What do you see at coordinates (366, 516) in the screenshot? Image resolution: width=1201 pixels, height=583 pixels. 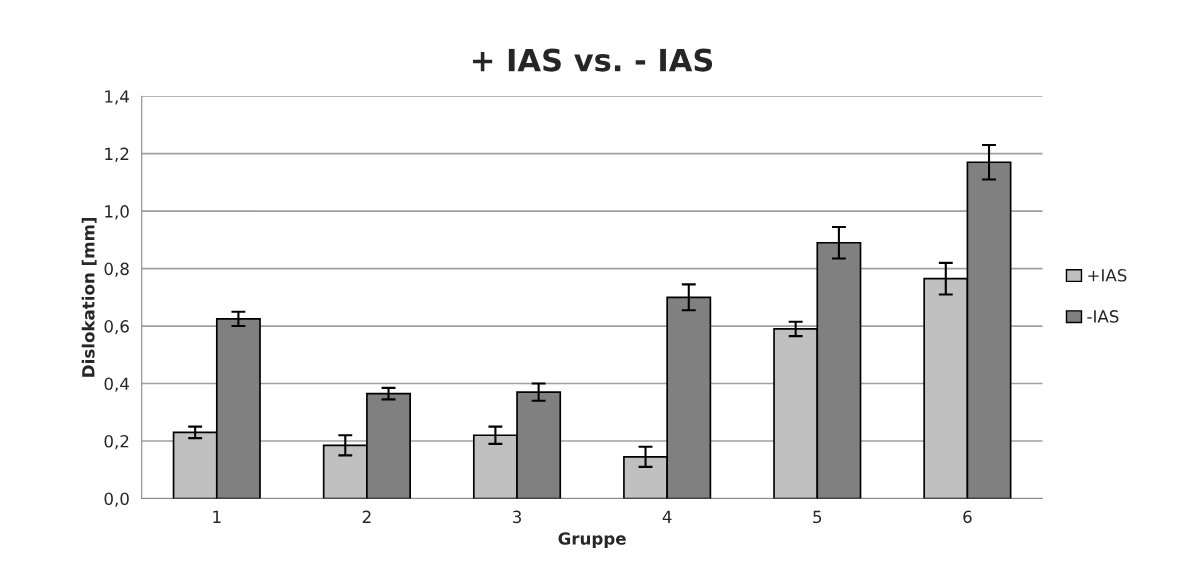 I see `x-tick-label: 2` at bounding box center [366, 516].